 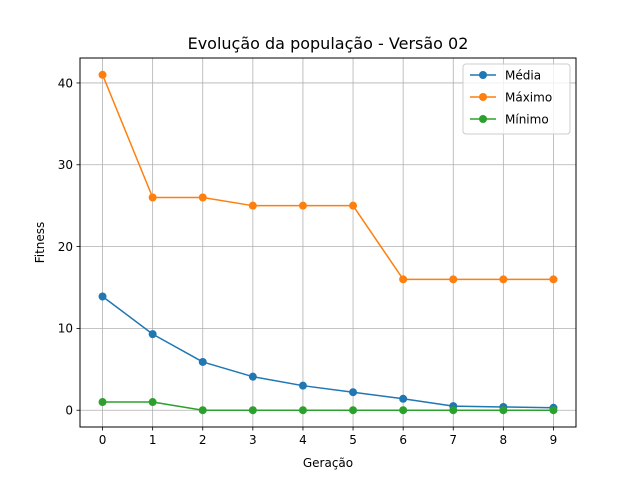 I want to click on x-tick-label: 0, so click(x=103, y=440).